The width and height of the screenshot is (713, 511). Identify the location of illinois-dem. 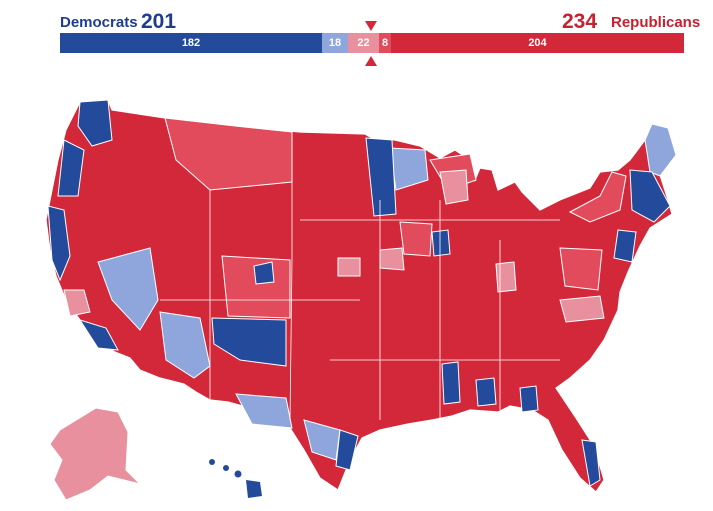
(441, 243).